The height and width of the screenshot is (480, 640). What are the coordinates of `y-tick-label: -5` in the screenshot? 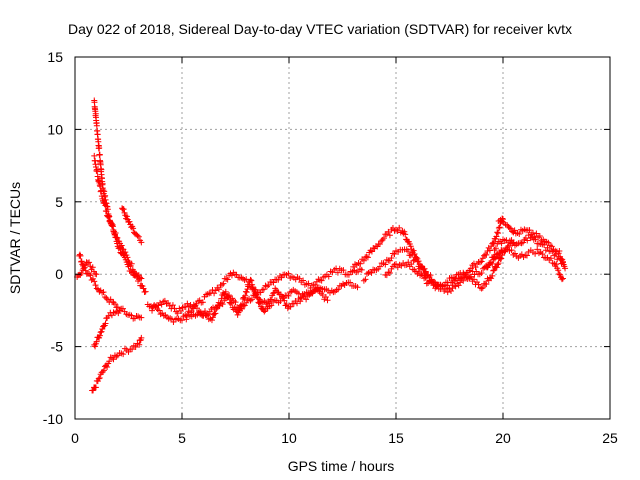 It's located at (57, 347).